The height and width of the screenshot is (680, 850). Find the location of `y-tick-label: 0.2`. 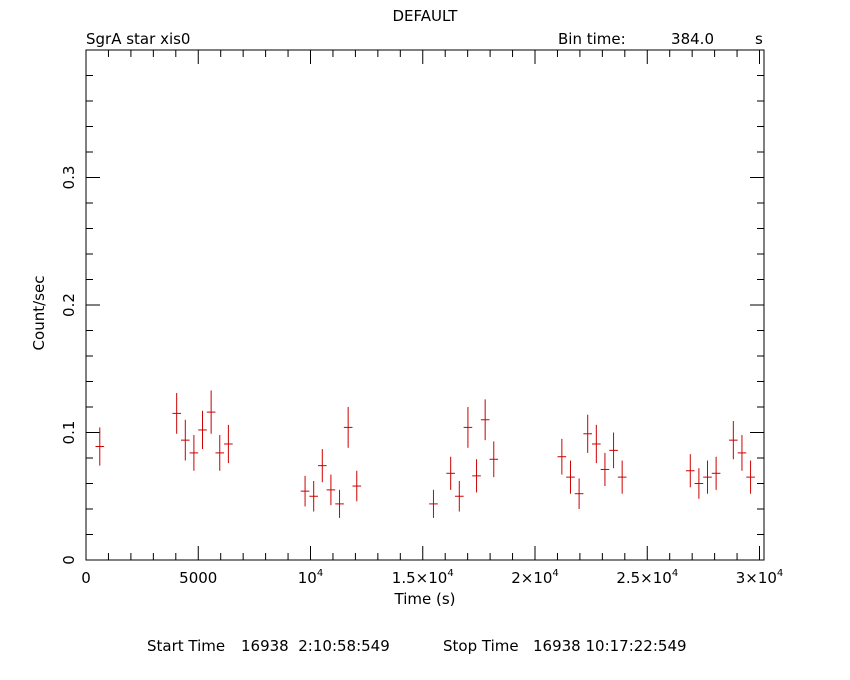

y-tick-label: 0.2 is located at coordinates (69, 305).